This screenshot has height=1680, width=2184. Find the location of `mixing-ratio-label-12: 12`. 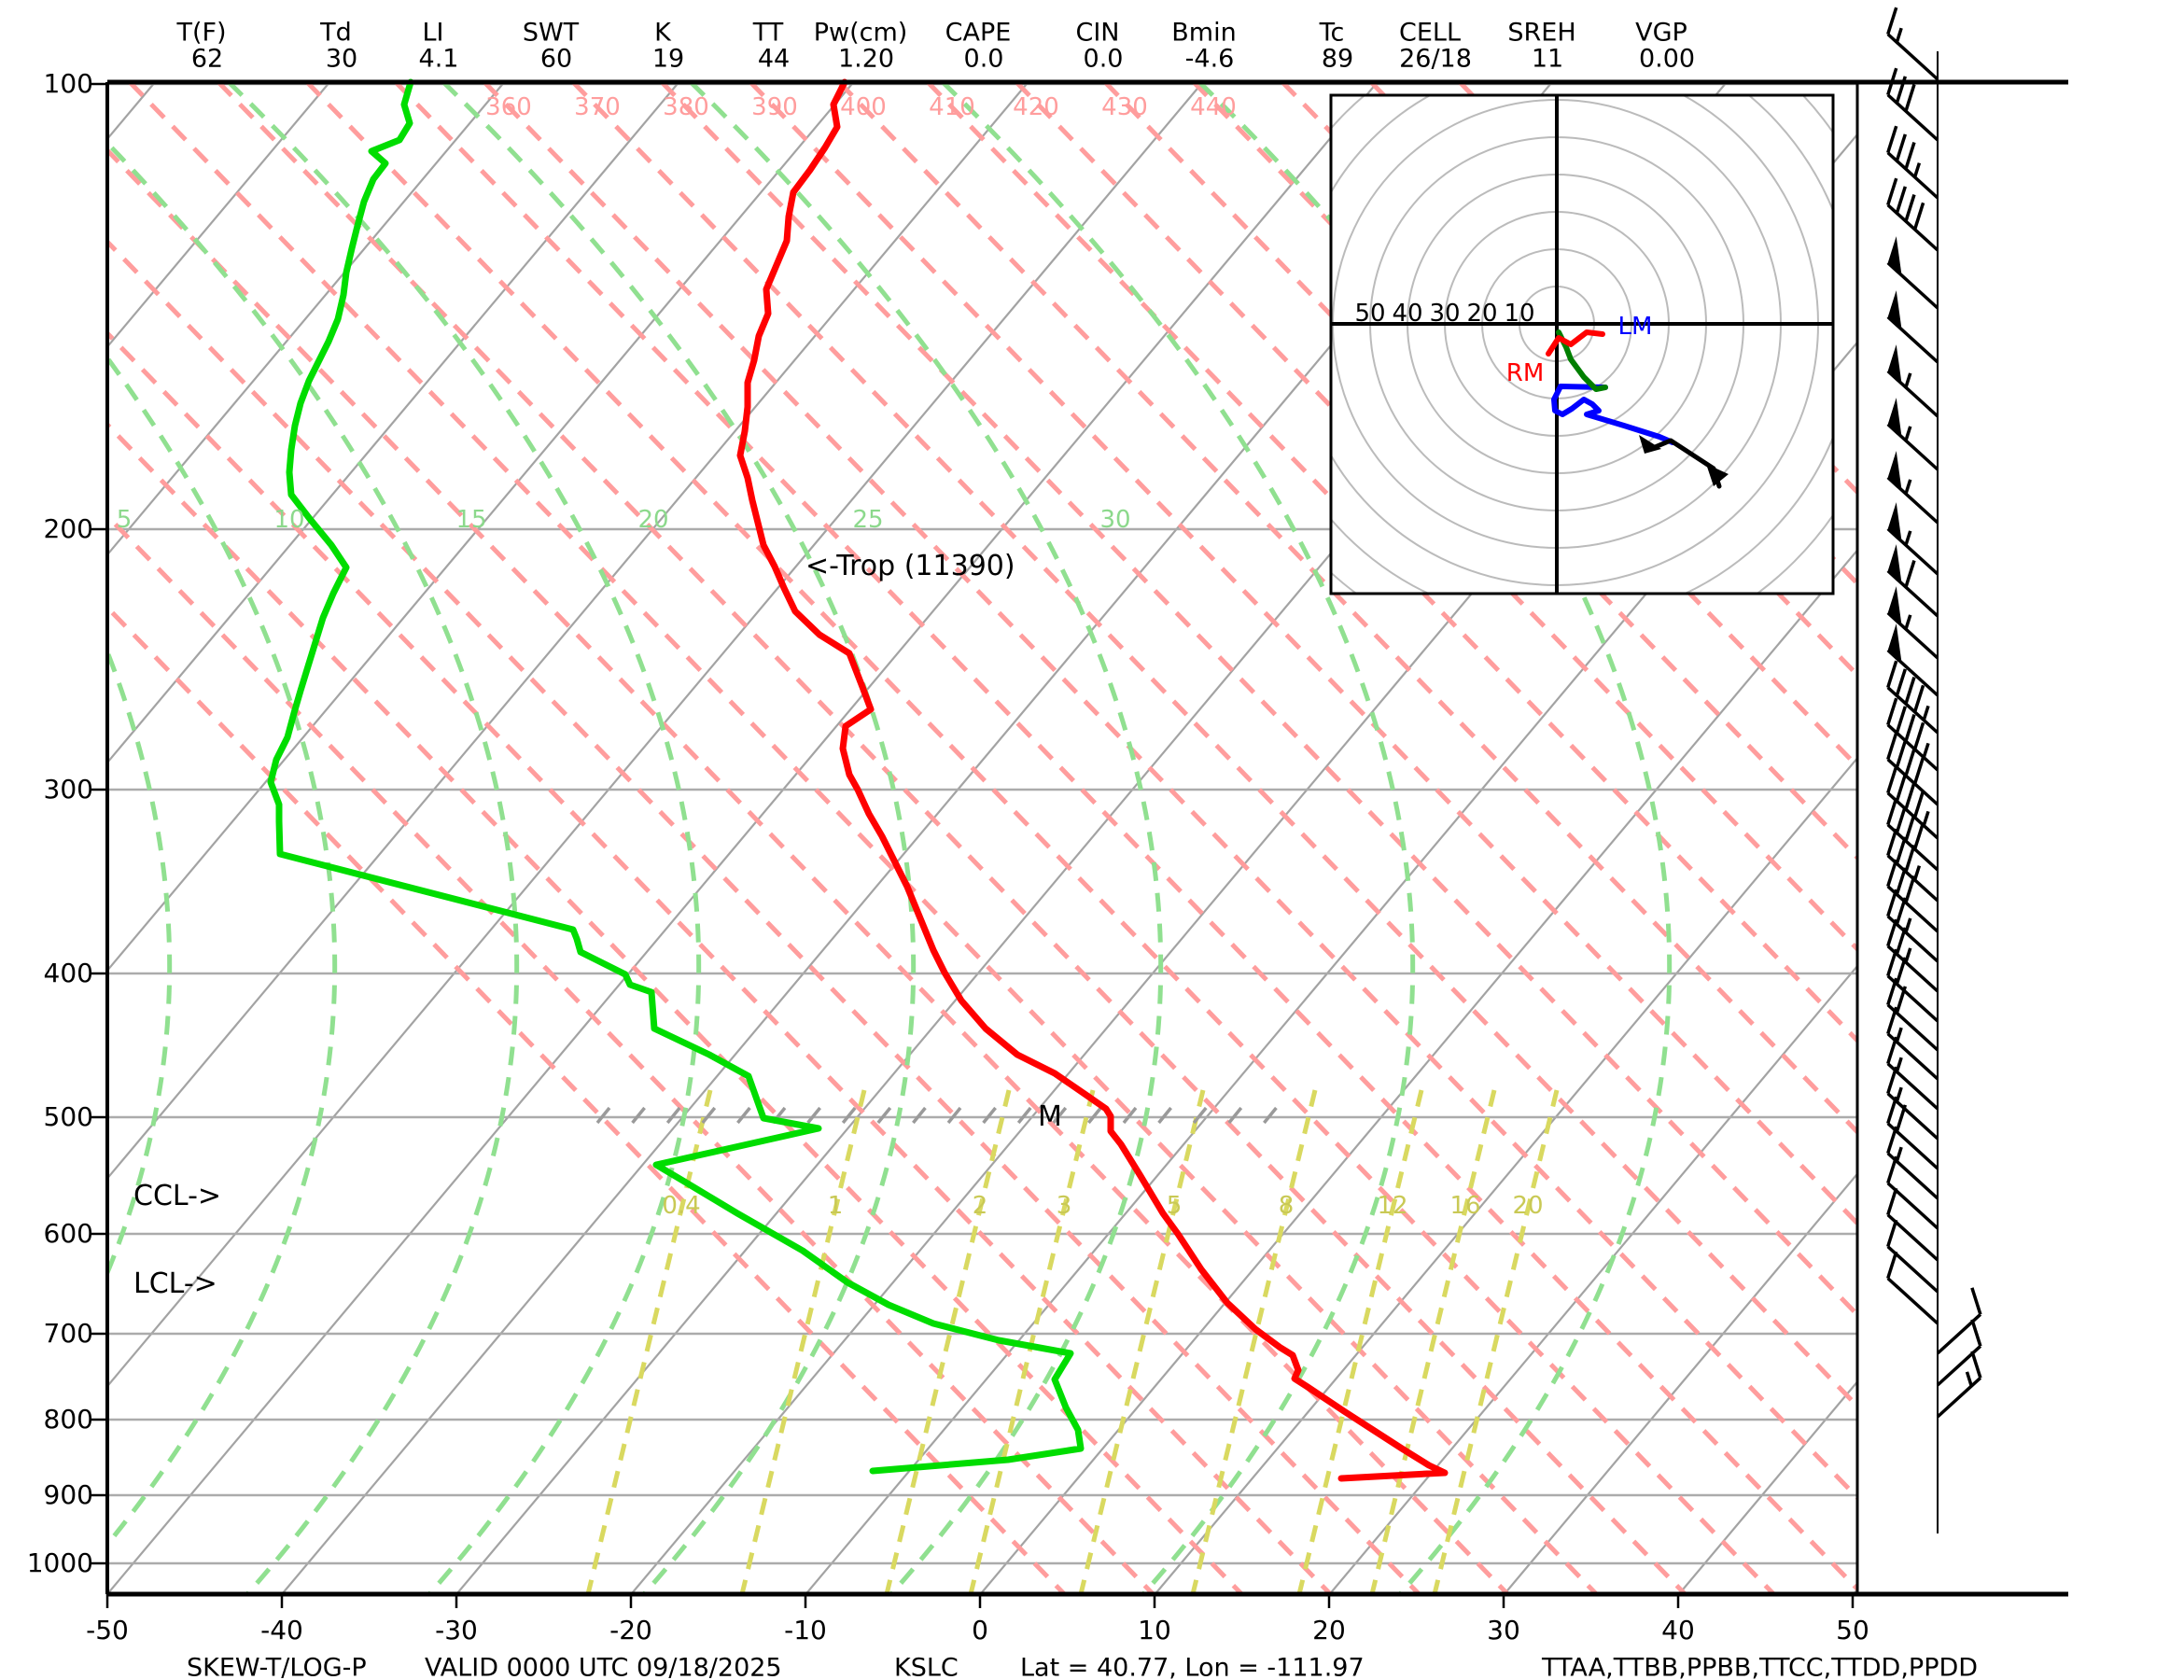

mixing-ratio-label-12: 12 is located at coordinates (1392, 1206).